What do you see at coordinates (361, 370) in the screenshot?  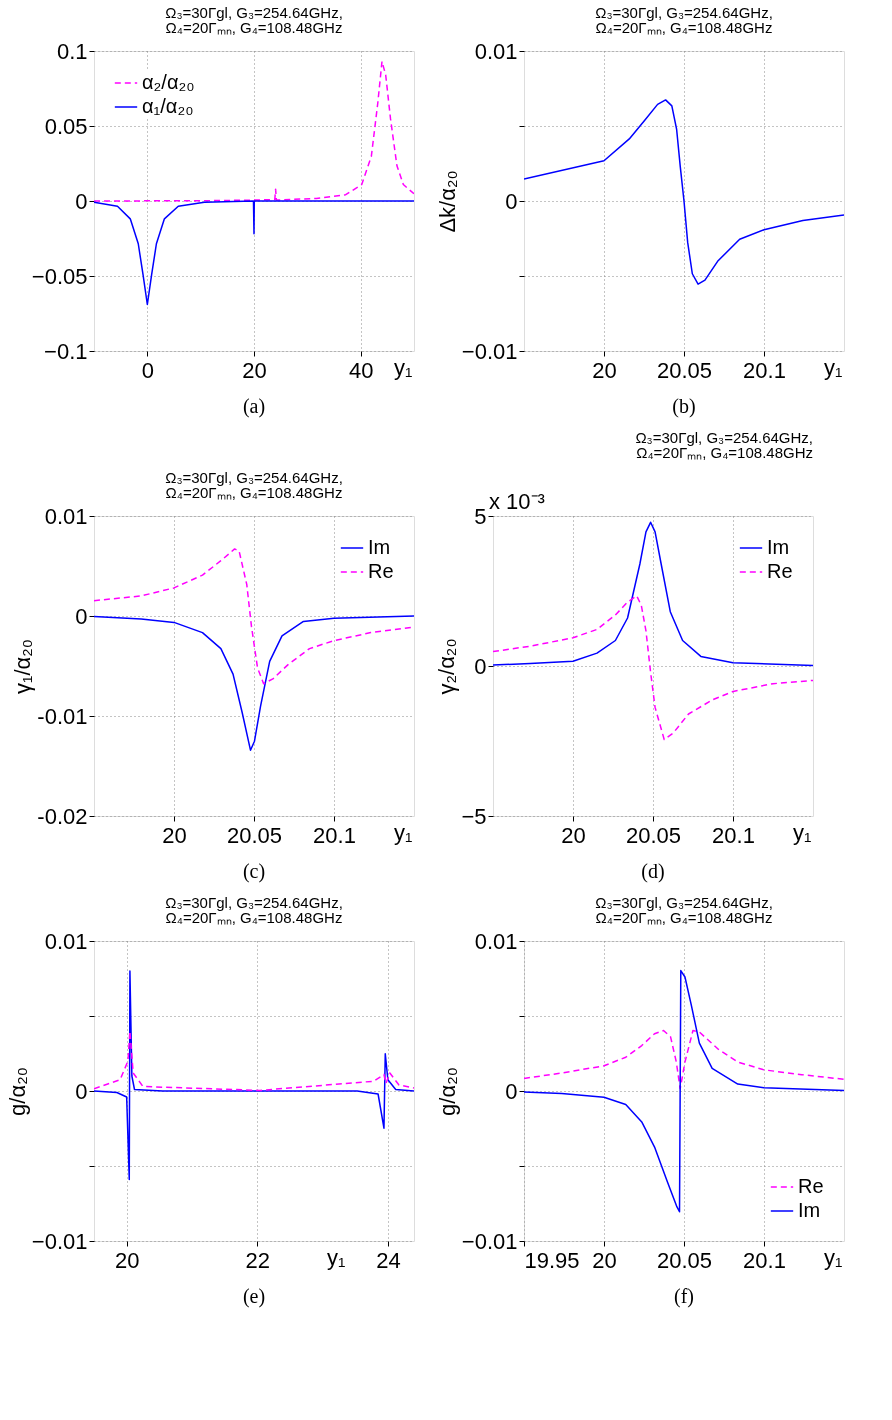 I see `x-tick-label: 40` at bounding box center [361, 370].